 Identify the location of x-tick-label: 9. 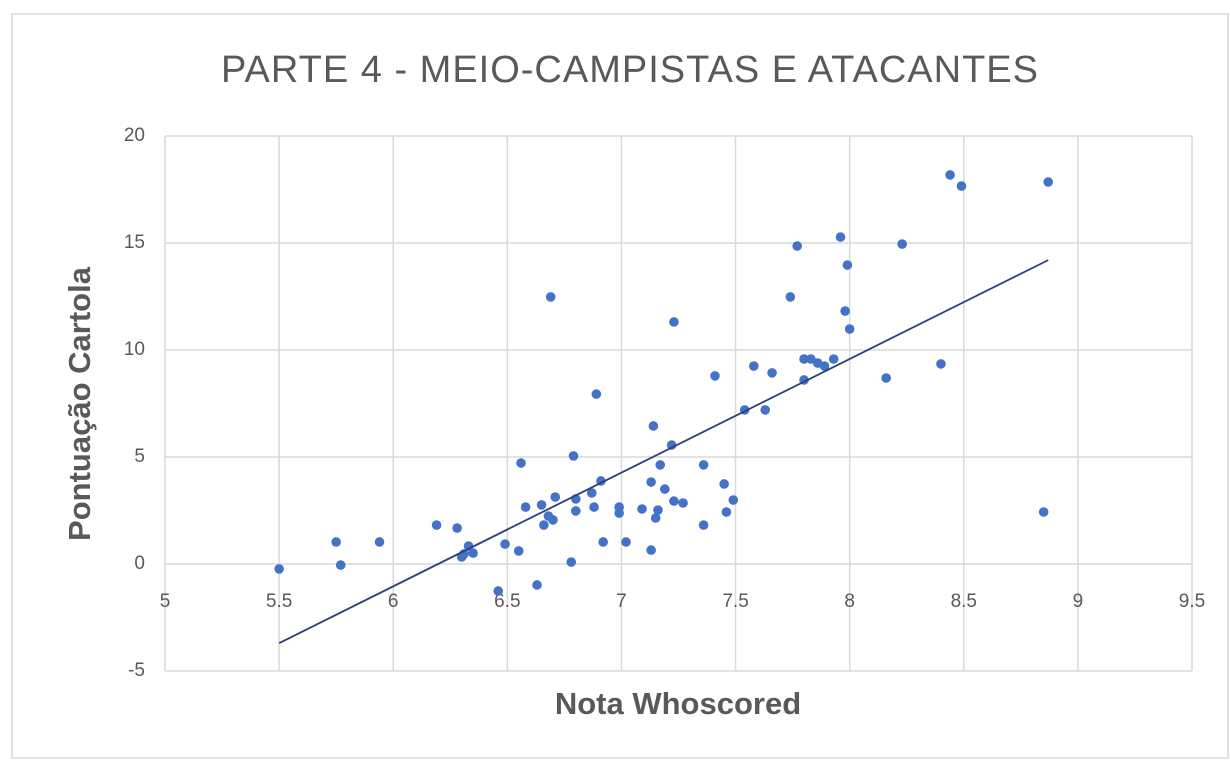
(1078, 601).